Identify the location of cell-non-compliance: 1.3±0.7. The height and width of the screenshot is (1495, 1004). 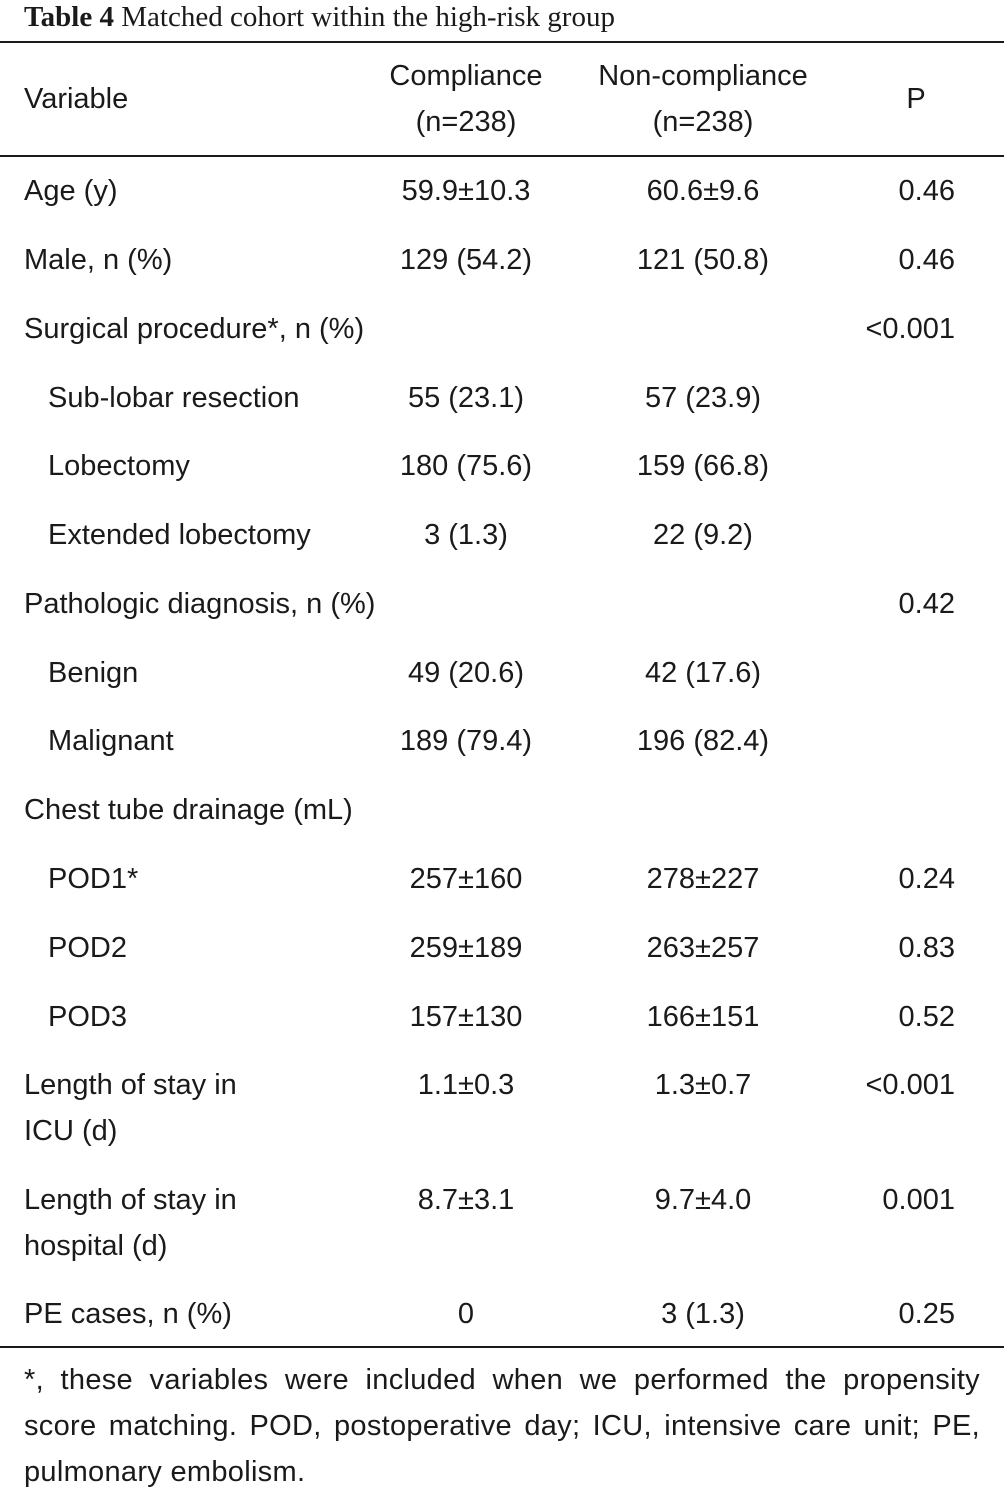
(703, 1085).